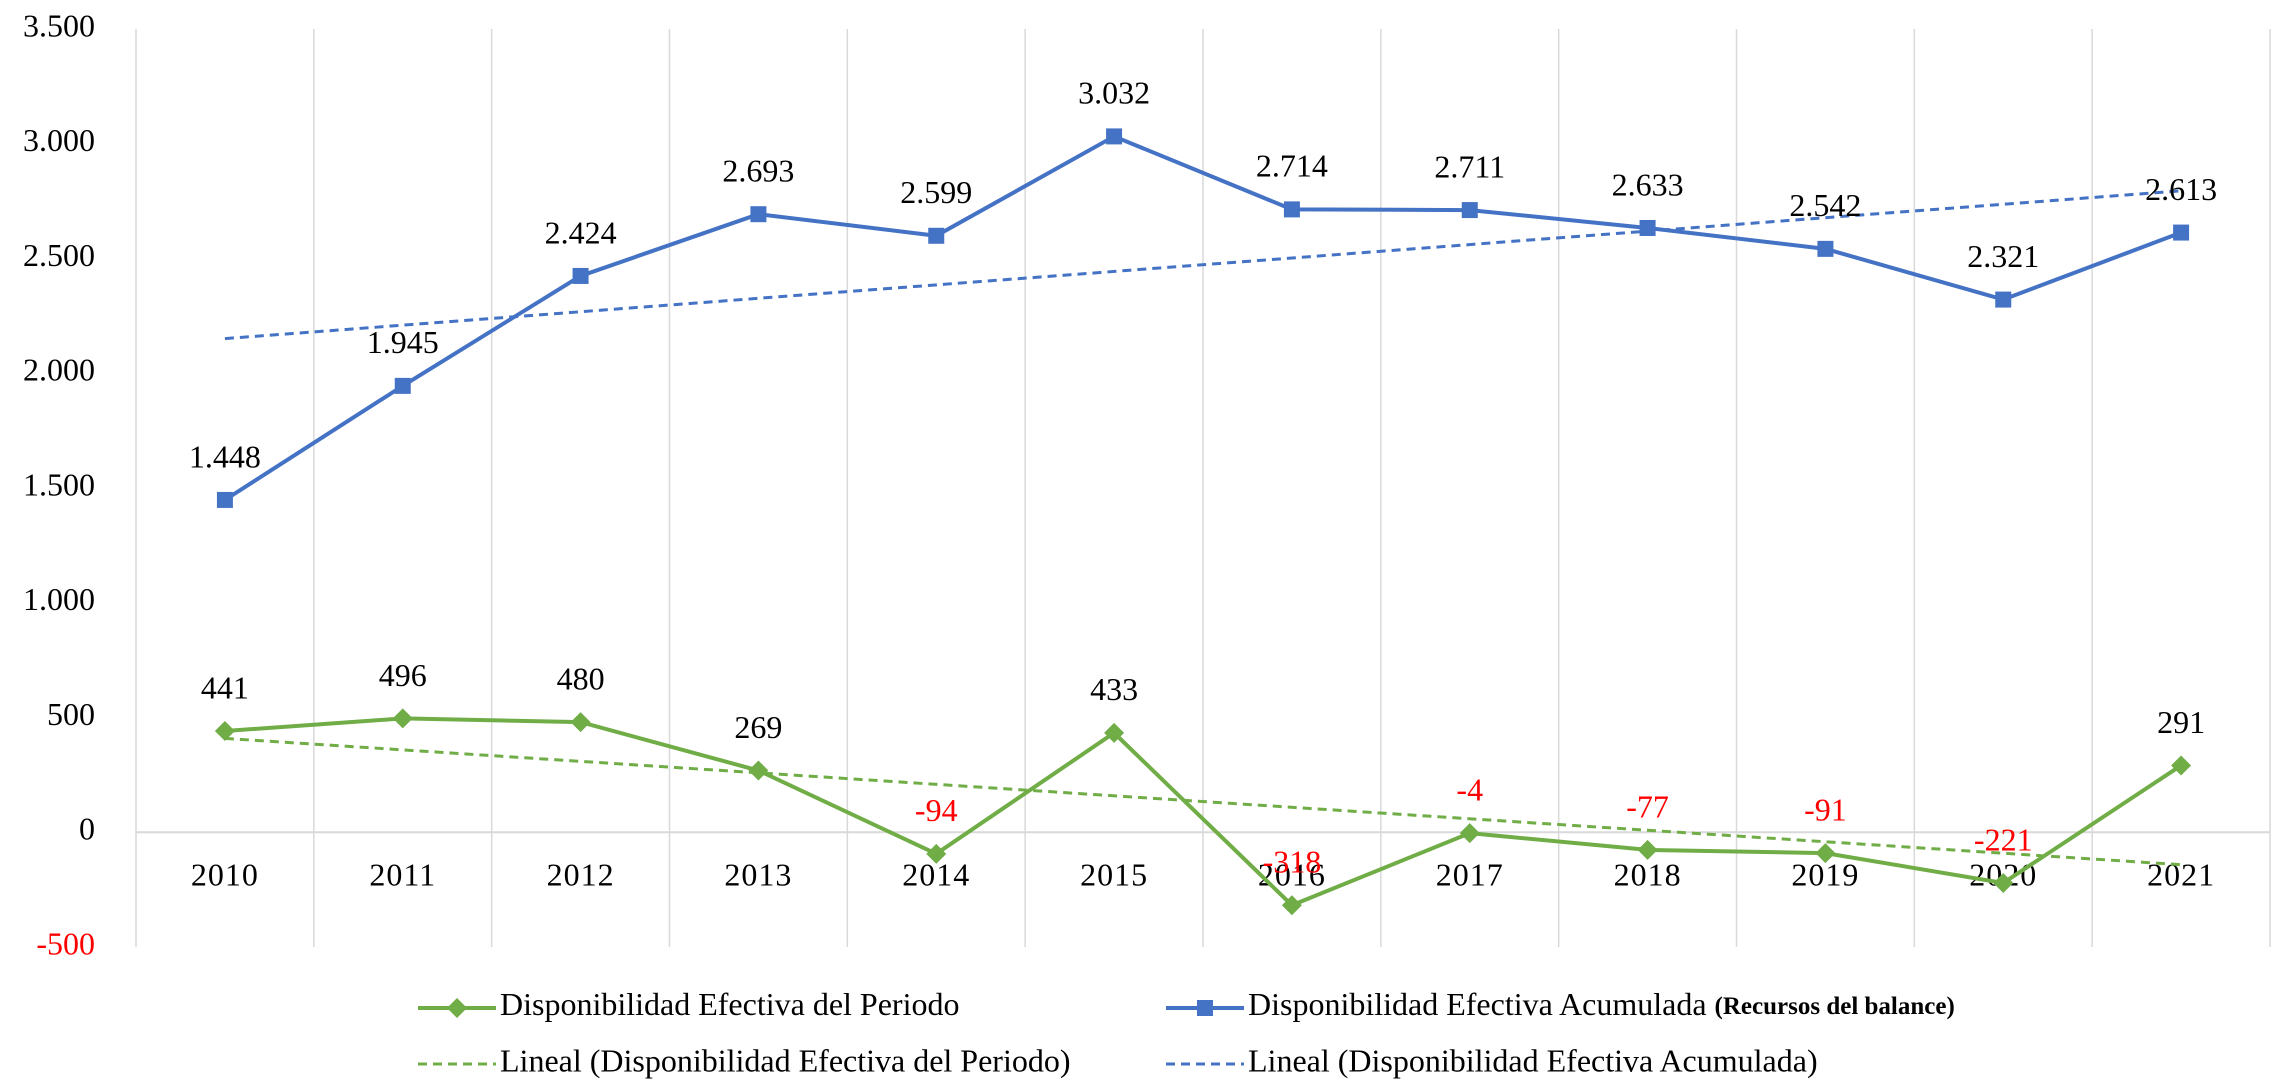  What do you see at coordinates (758, 171) in the screenshot?
I see `data-label: 2.693` at bounding box center [758, 171].